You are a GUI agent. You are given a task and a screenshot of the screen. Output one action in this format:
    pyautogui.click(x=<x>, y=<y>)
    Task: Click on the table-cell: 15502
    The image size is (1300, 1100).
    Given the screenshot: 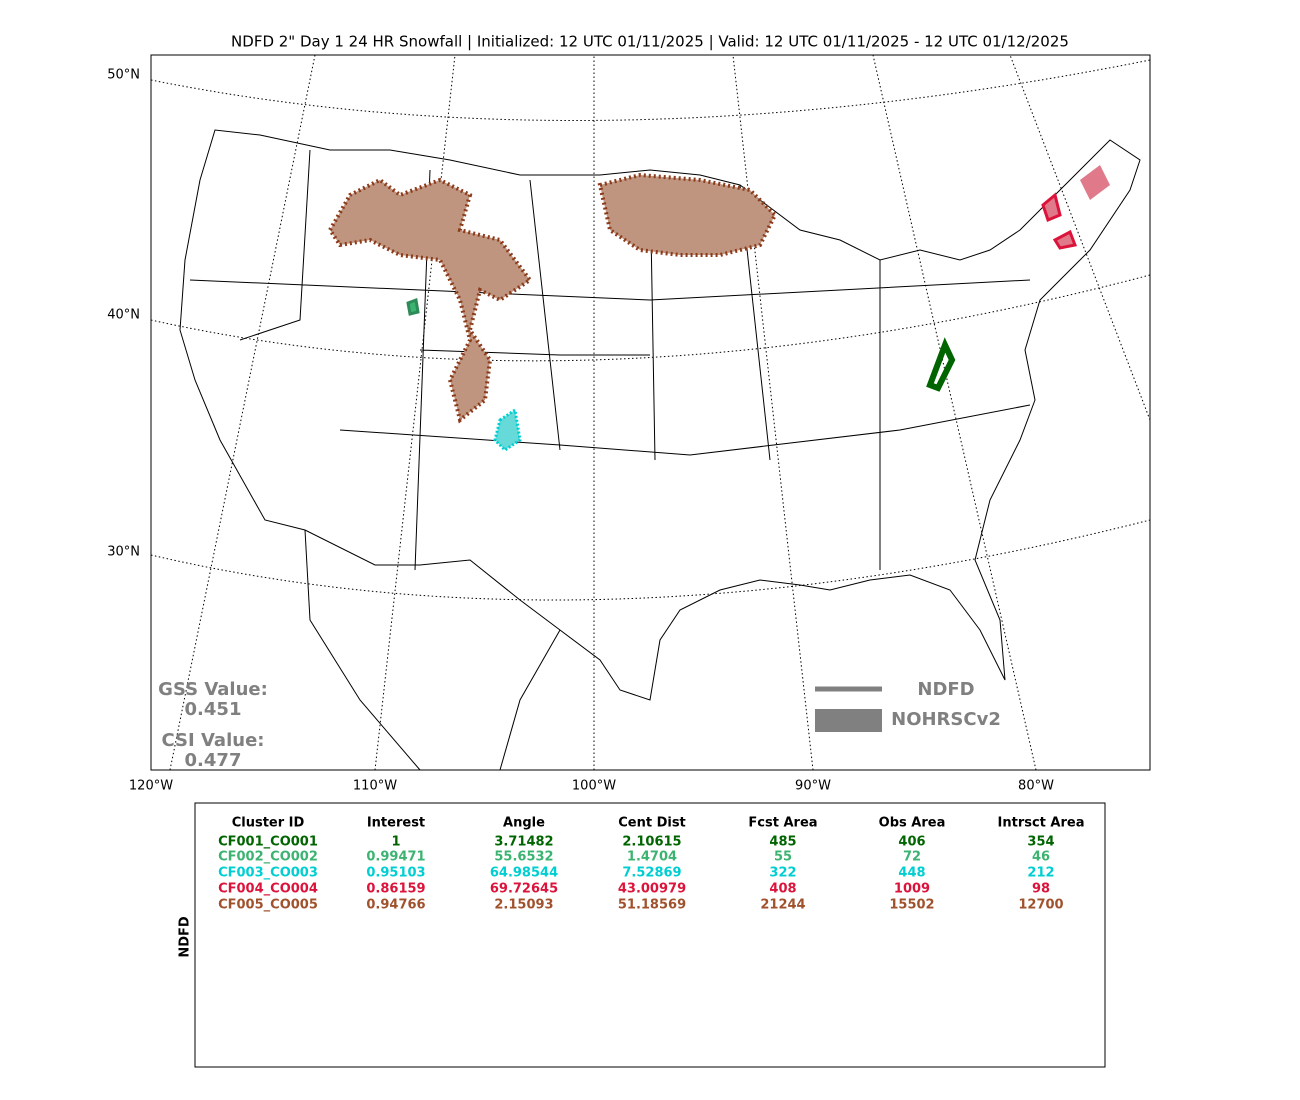 What is the action you would take?
    pyautogui.click(x=911, y=905)
    